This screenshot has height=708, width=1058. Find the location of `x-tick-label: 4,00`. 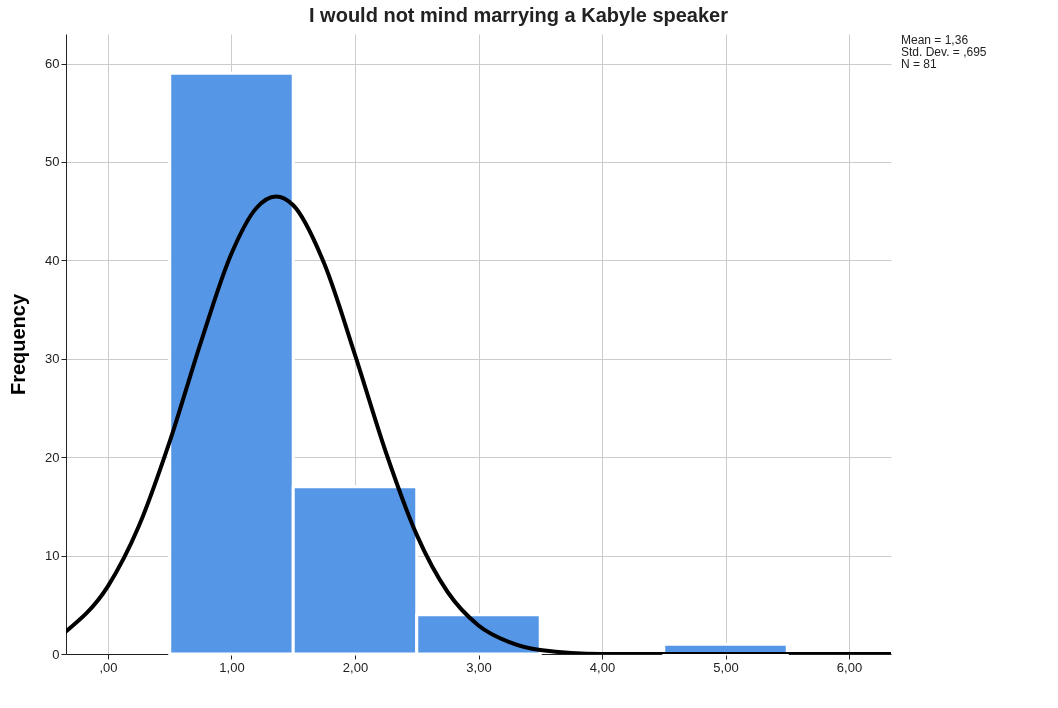

x-tick-label: 4,00 is located at coordinates (602, 667).